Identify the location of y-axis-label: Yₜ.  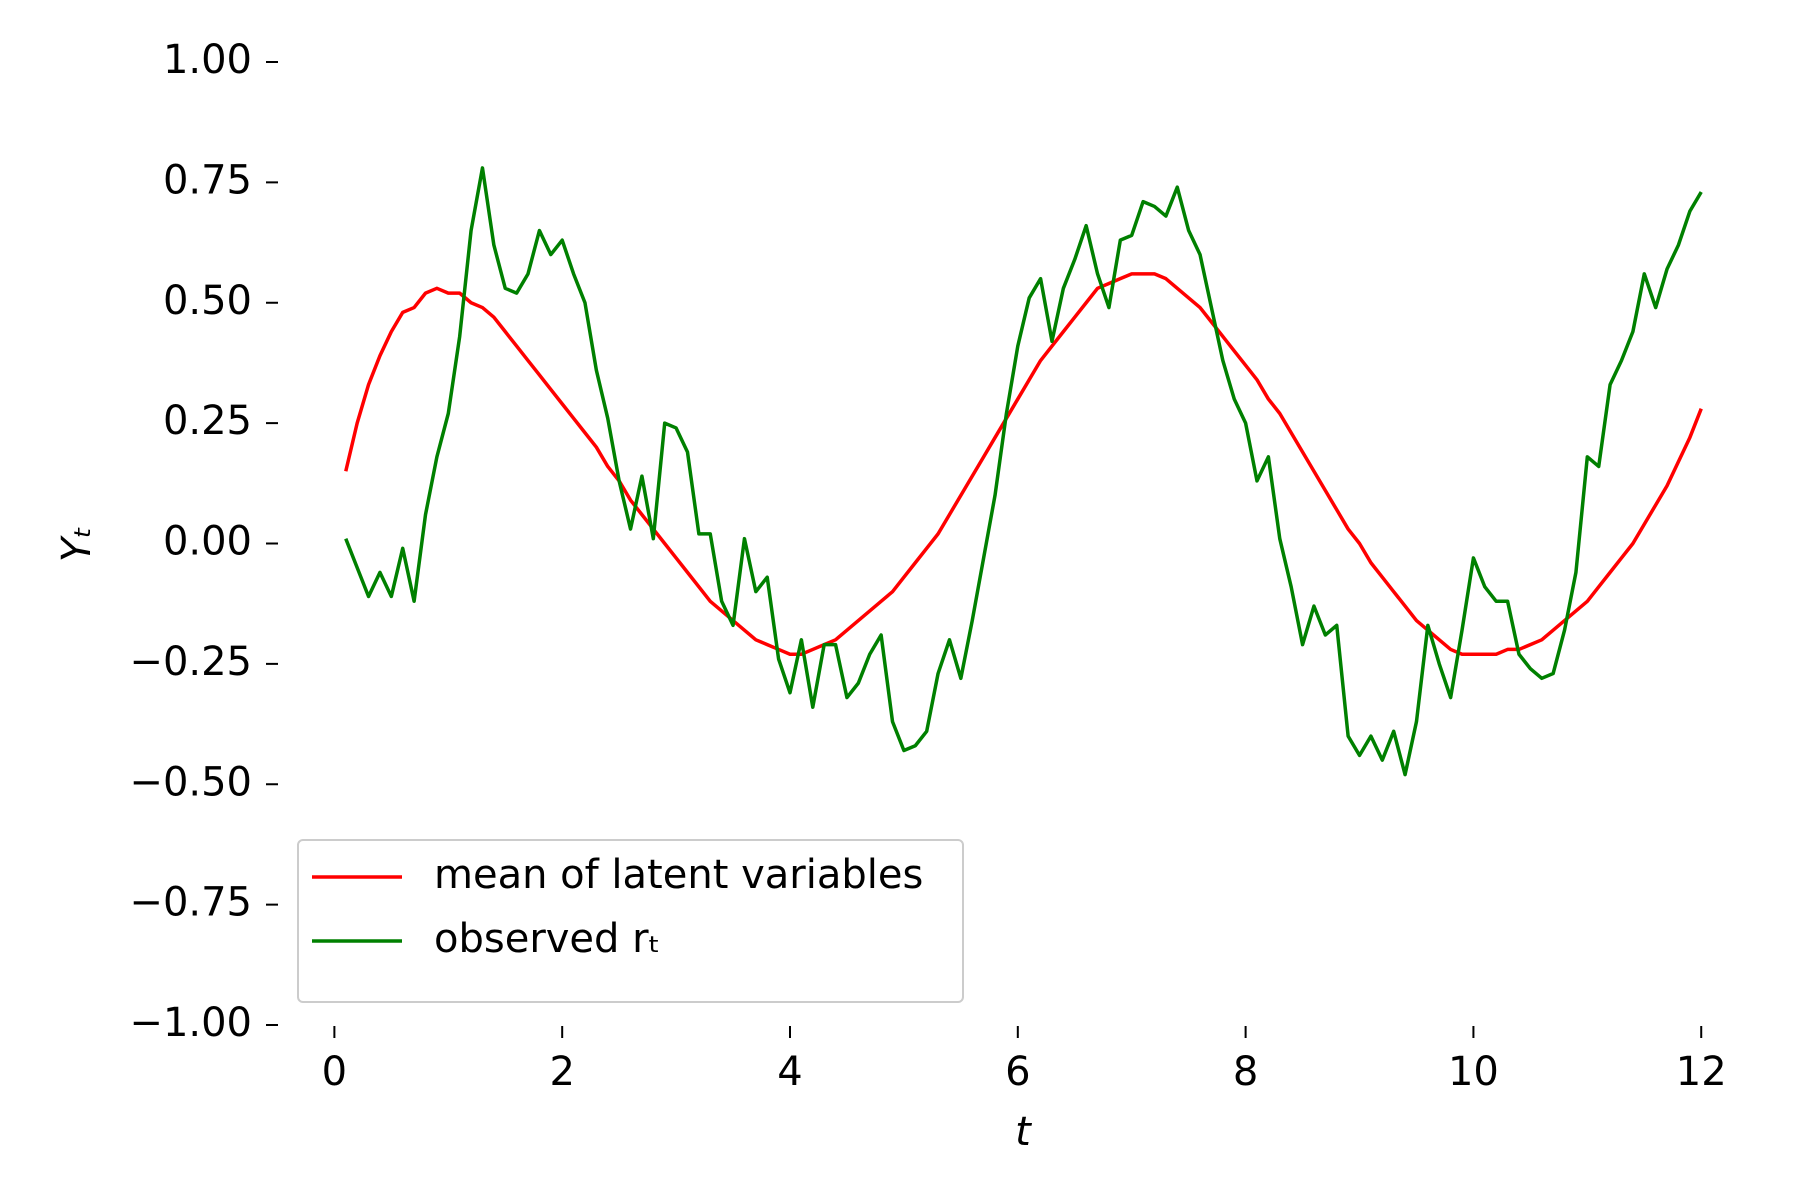
(77, 544).